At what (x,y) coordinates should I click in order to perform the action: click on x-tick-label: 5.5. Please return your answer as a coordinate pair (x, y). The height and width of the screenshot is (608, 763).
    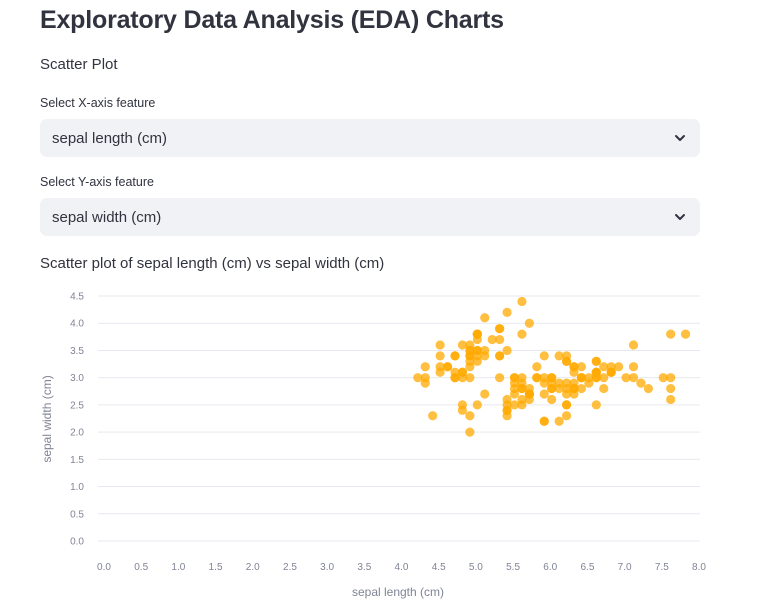
    Looking at the image, I should click on (513, 567).